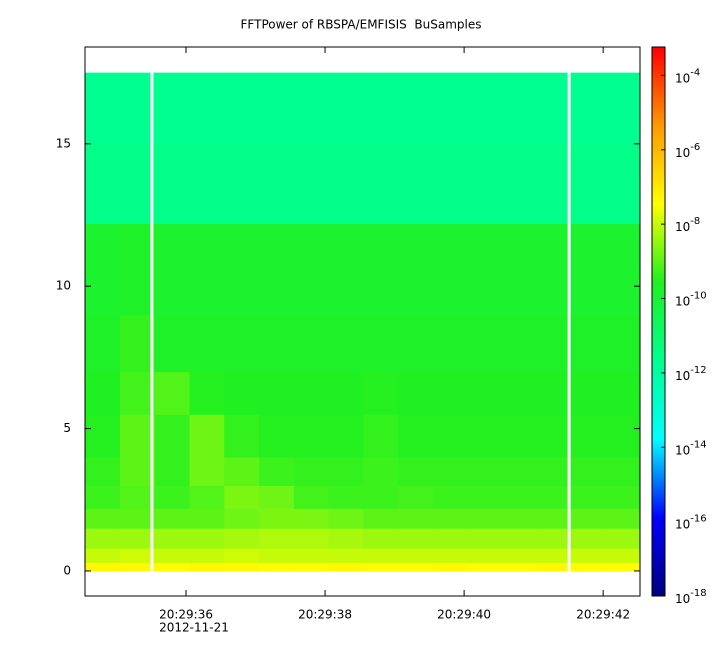 The height and width of the screenshot is (660, 724). What do you see at coordinates (687, 76) in the screenshot?
I see `colorbar-tick-label: 10⁻⁴` at bounding box center [687, 76].